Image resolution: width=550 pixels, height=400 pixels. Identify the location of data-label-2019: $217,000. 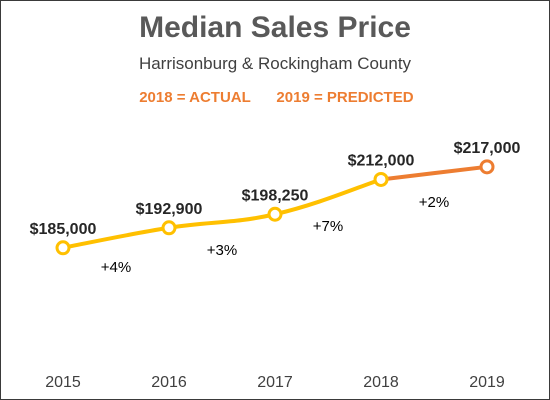
(487, 148).